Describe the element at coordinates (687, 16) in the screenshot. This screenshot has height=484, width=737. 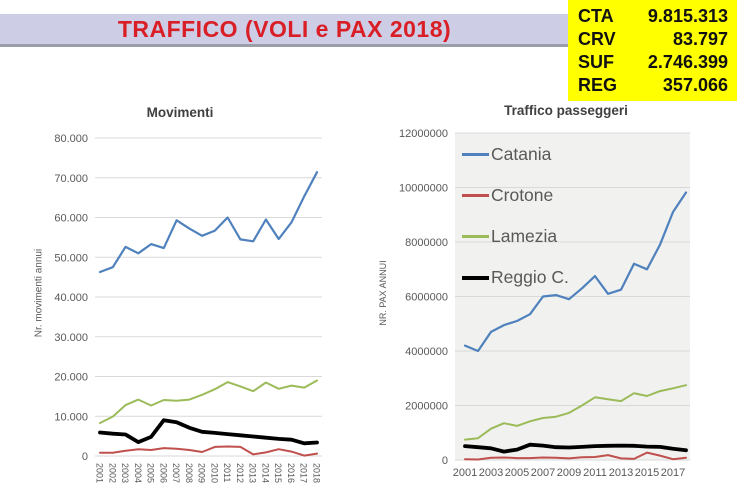
I see `stat-value: 9.815.313` at that location.